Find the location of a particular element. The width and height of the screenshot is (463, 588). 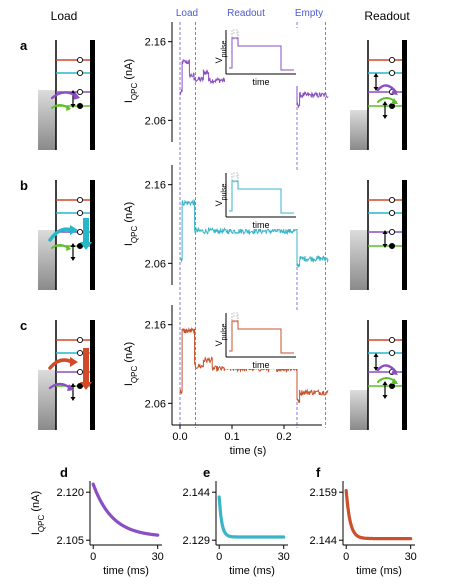

x-axis-label: time (s) is located at coordinates (248, 451).